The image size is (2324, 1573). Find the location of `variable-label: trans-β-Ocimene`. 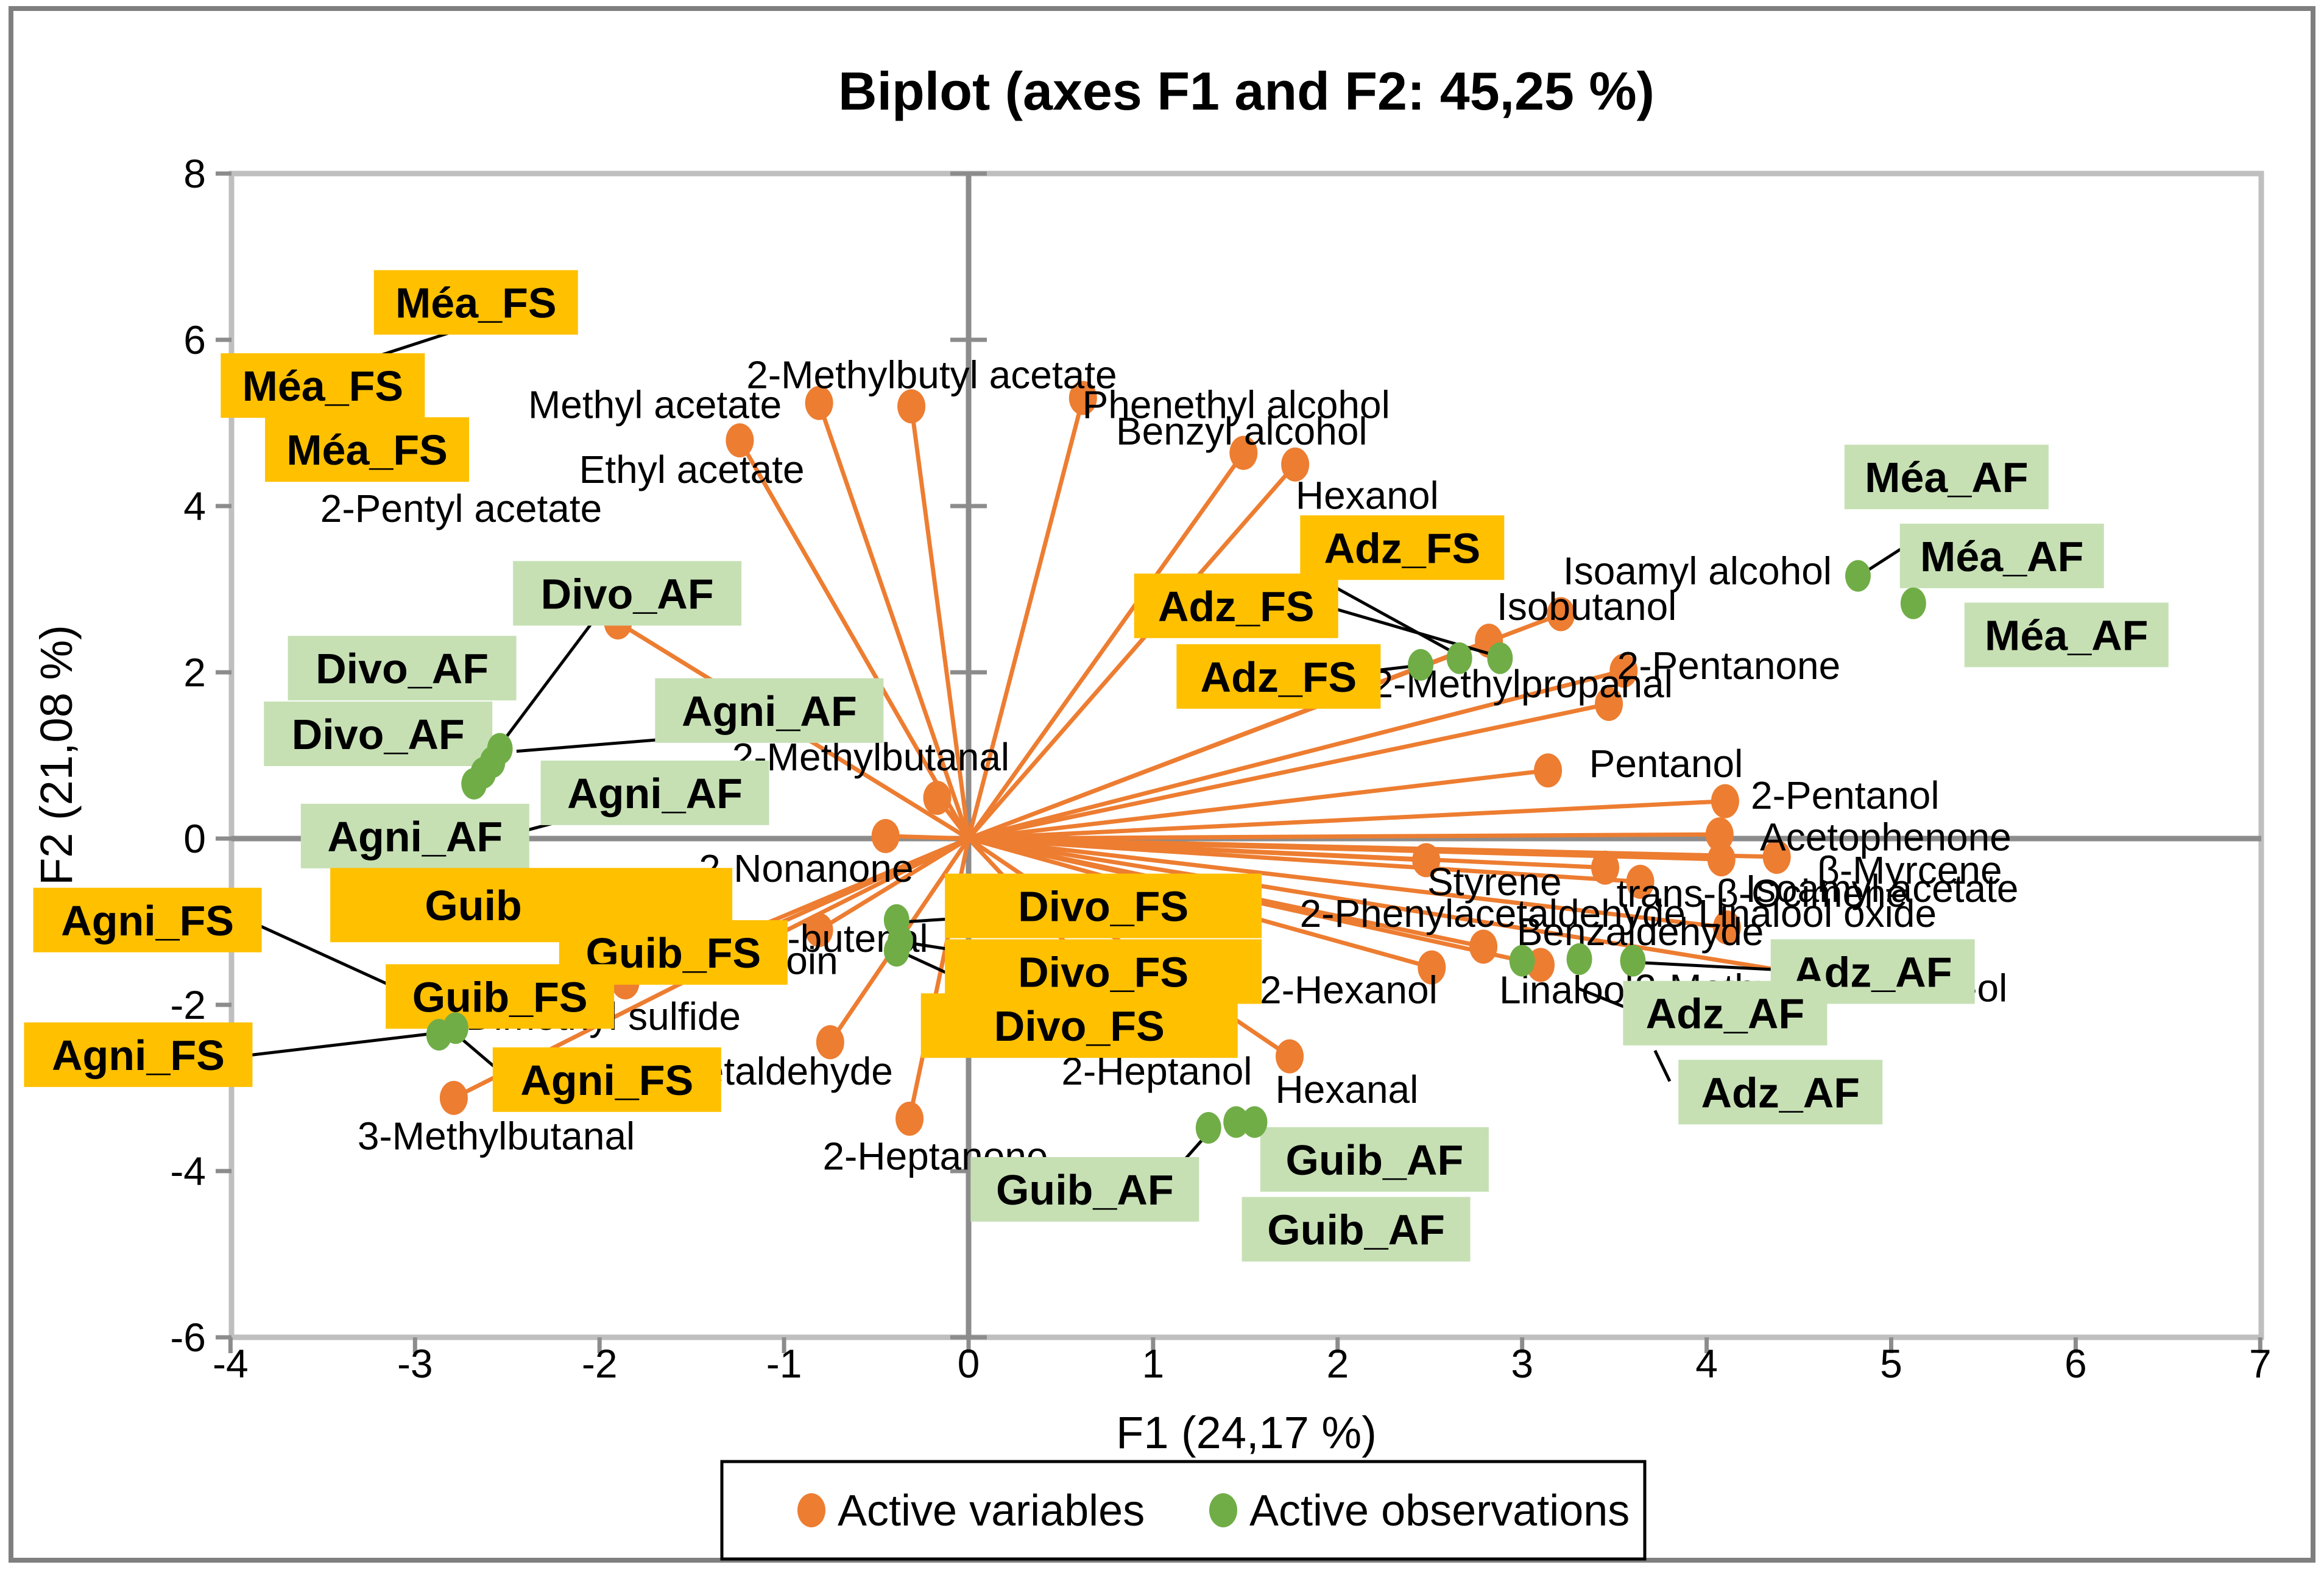

variable-label: trans-β-Ocimene is located at coordinates (1763, 893).